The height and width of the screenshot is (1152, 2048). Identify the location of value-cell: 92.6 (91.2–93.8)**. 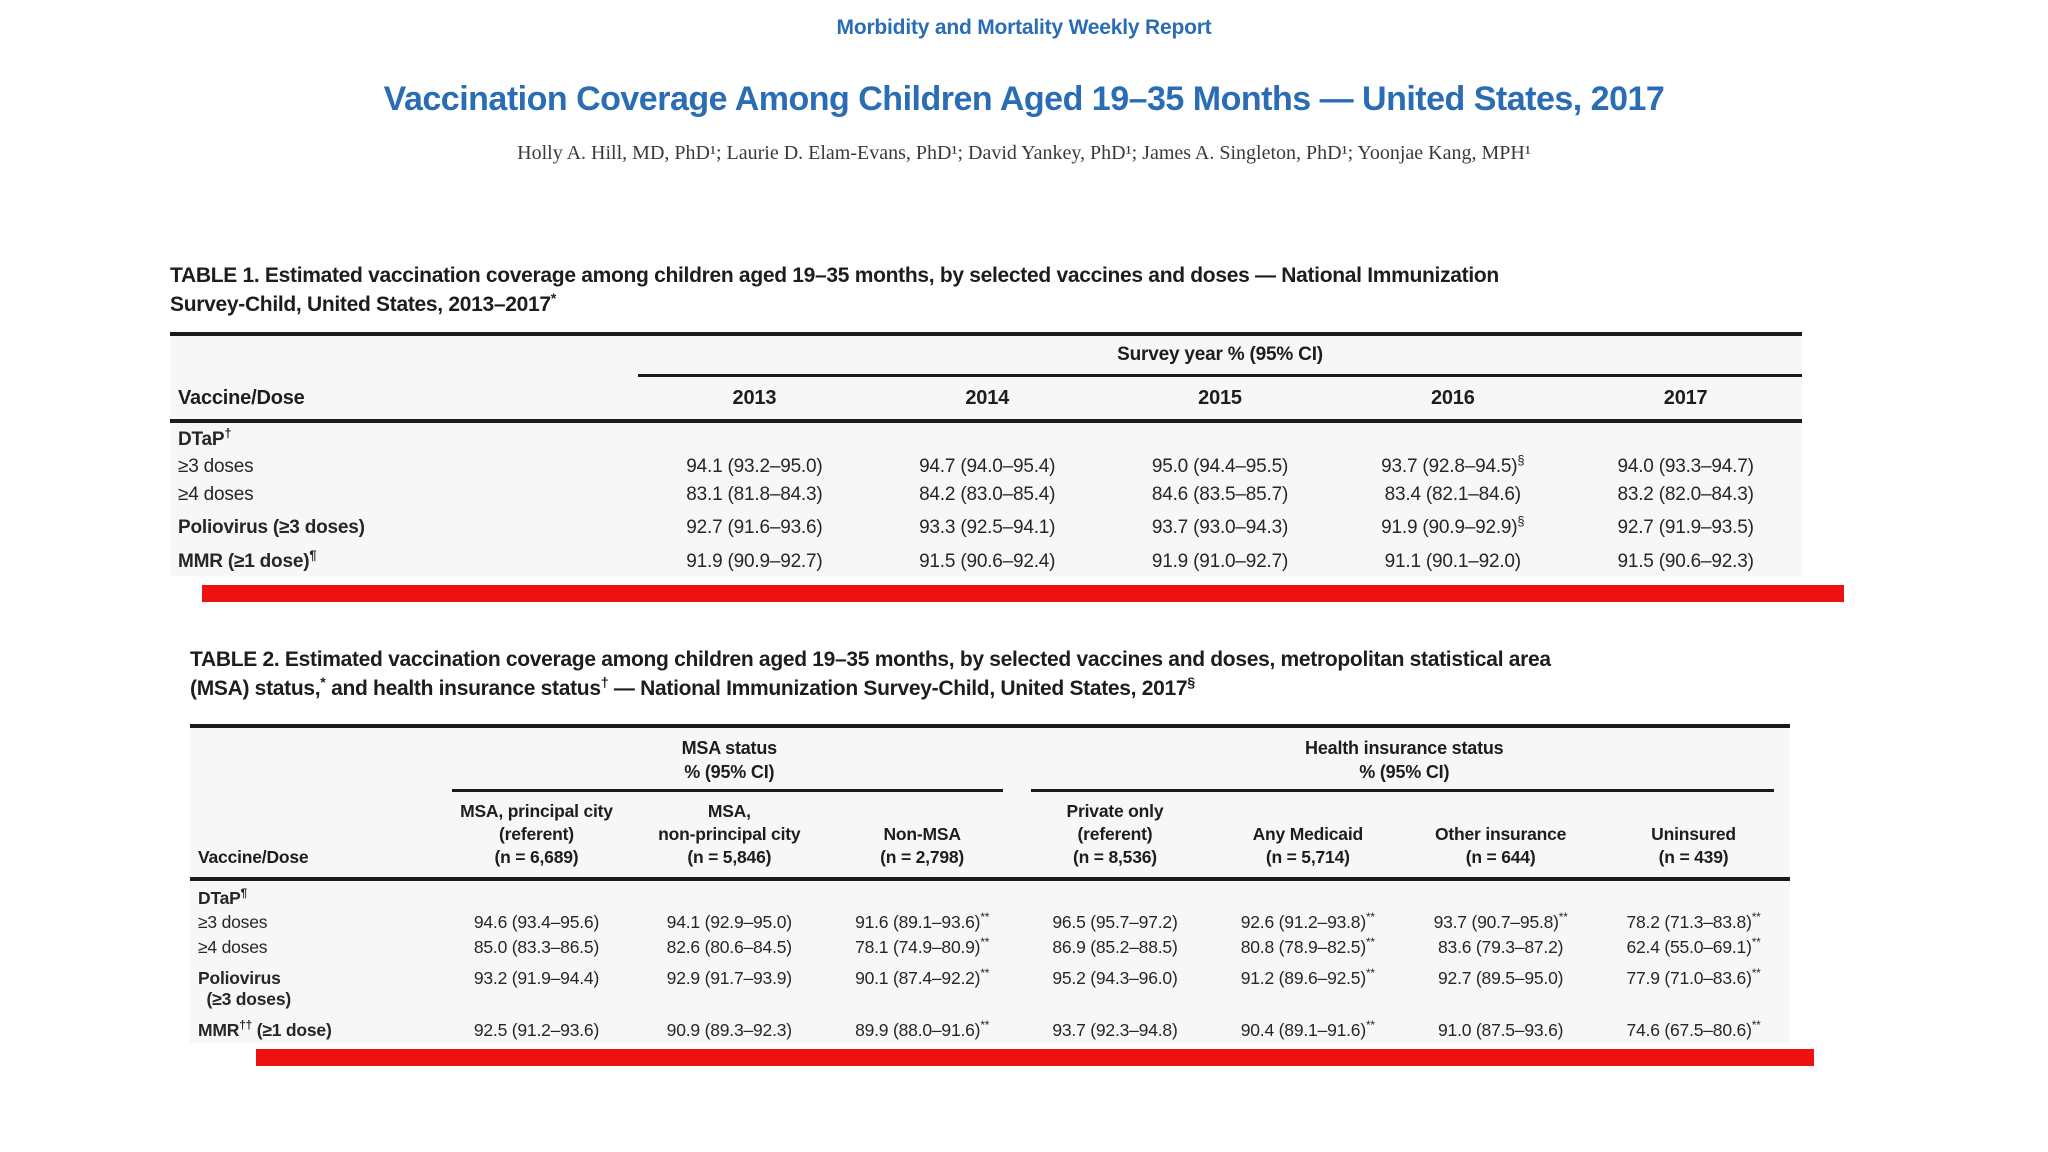
(1307, 921).